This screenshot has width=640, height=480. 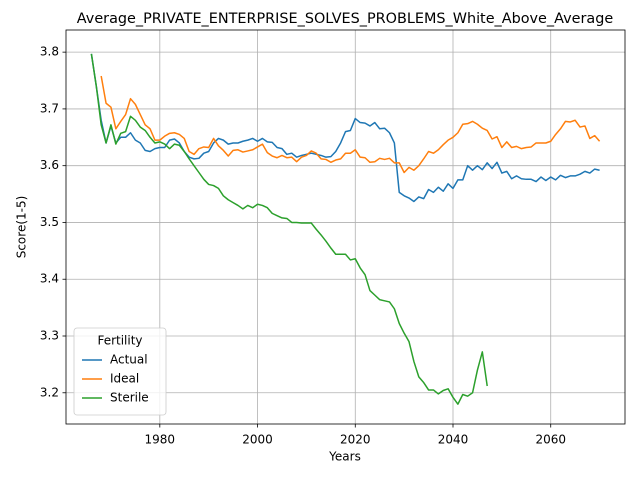 What do you see at coordinates (49, 222) in the screenshot?
I see `y-tick-label: 3.5` at bounding box center [49, 222].